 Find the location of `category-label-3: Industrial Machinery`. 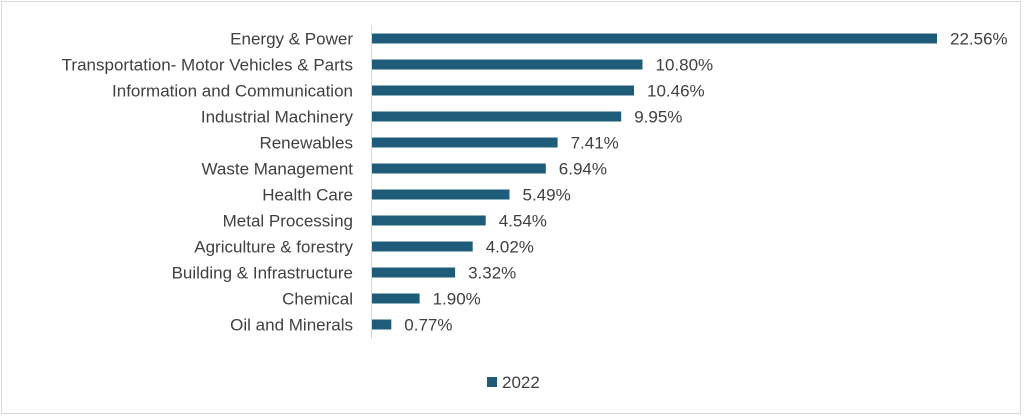

category-label-3: Industrial Machinery is located at coordinates (277, 117).